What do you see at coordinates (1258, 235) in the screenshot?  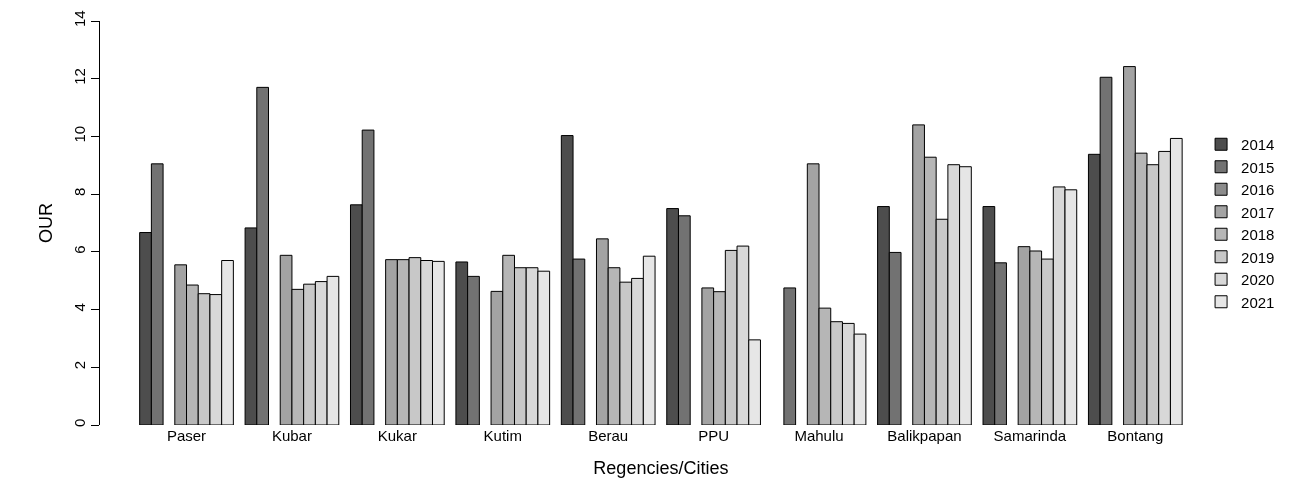 I see `legend-label: 2018` at bounding box center [1258, 235].